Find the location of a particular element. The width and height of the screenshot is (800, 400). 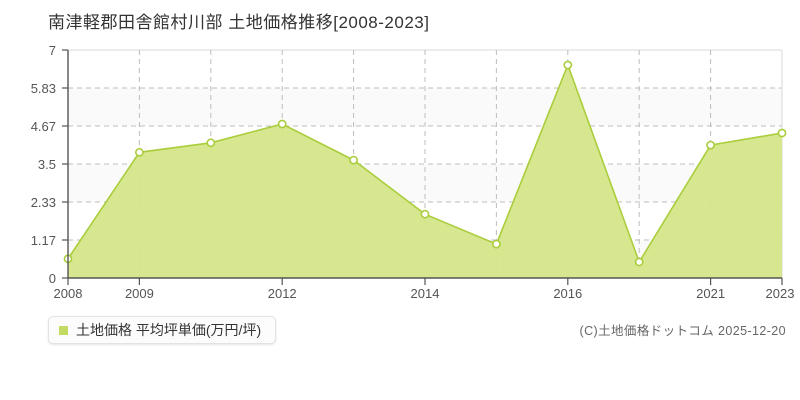

chart-legend: 土地価格 平均坪単価(万円/坪) is located at coordinates (162, 330).